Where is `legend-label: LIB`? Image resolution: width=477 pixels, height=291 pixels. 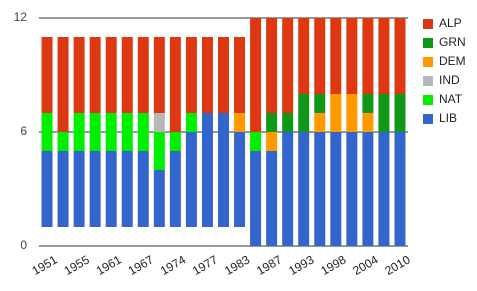 legend-label: LIB is located at coordinates (448, 118).